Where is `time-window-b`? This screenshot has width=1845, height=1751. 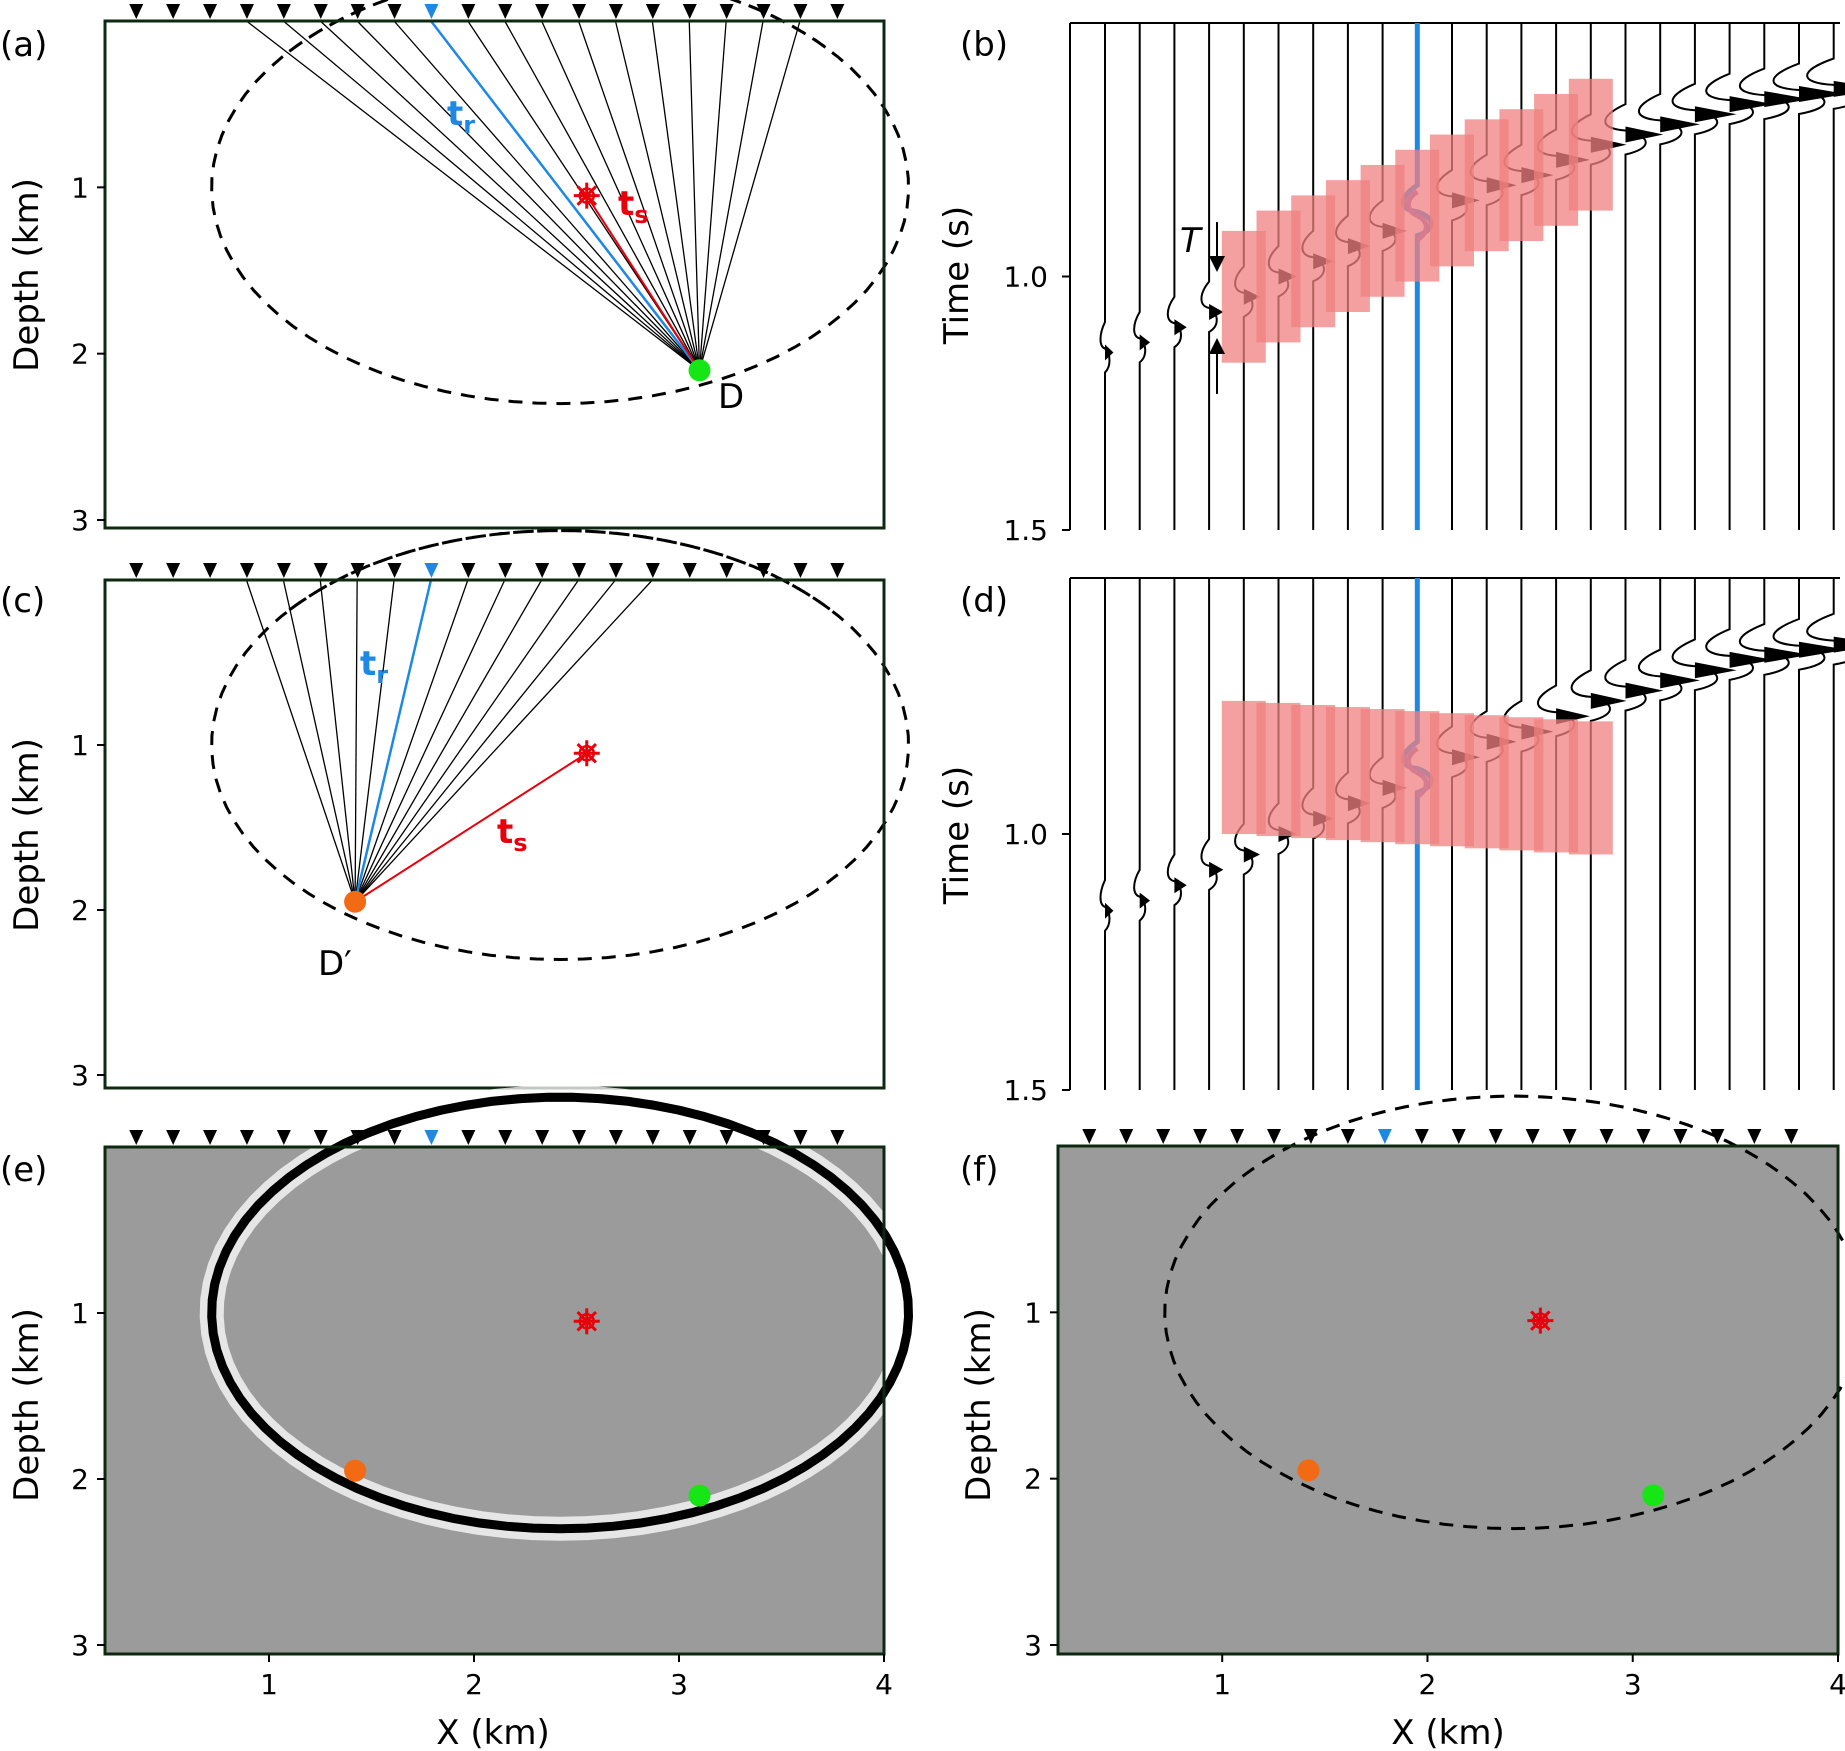 time-window-b is located at coordinates (1417, 220).